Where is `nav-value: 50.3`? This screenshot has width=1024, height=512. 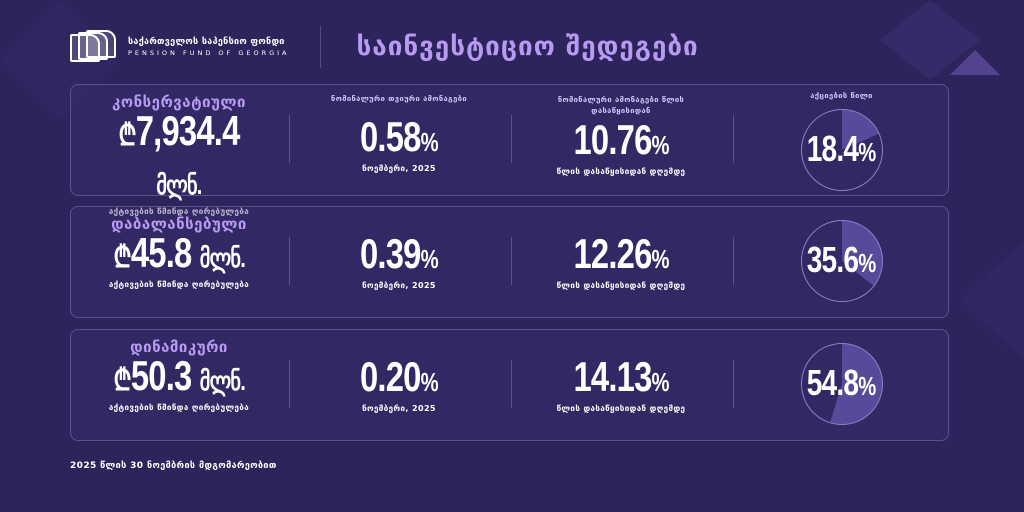 nav-value: 50.3 is located at coordinates (161, 375).